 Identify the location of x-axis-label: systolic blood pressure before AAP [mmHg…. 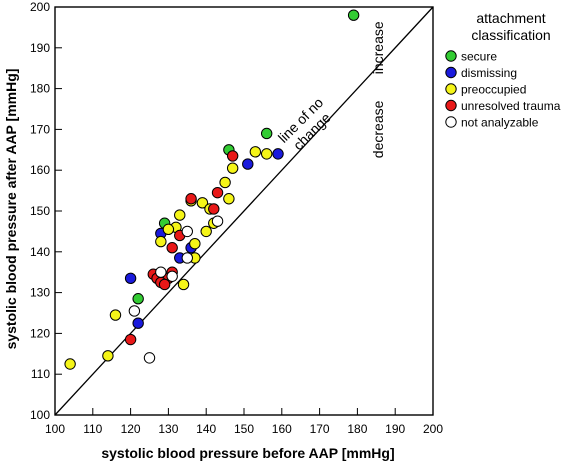
(247, 453).